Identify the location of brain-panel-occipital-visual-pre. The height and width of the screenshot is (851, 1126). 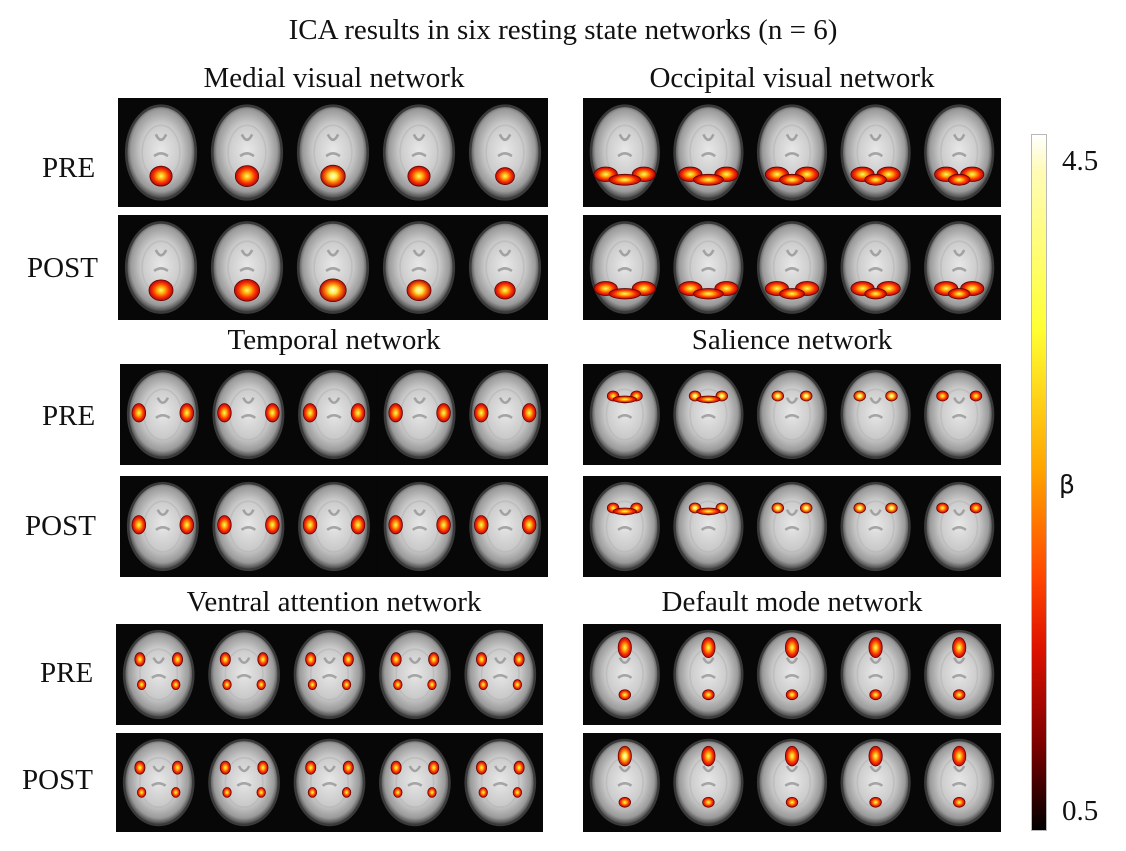
(792, 152).